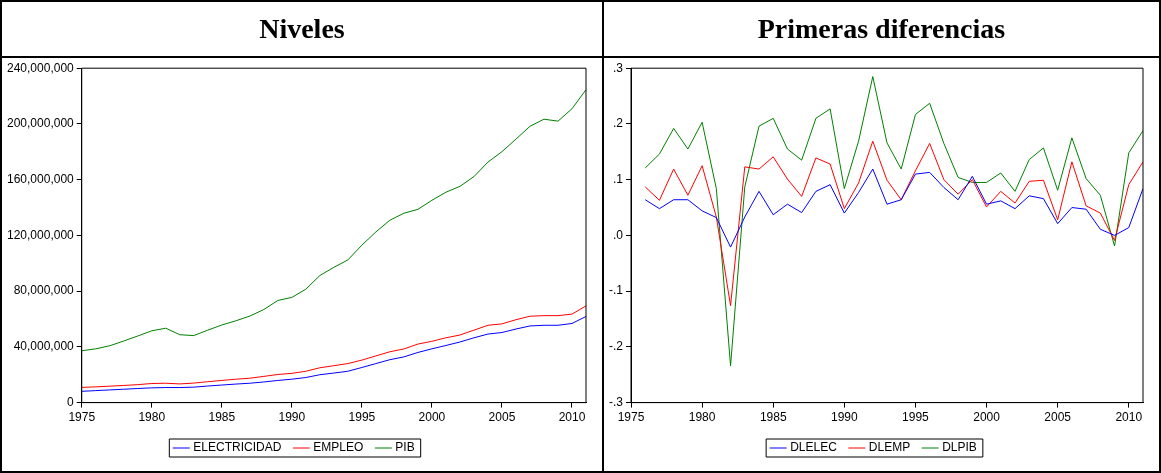 The image size is (1161, 473). What do you see at coordinates (405, 447) in the screenshot?
I see `legend-label: PIB` at bounding box center [405, 447].